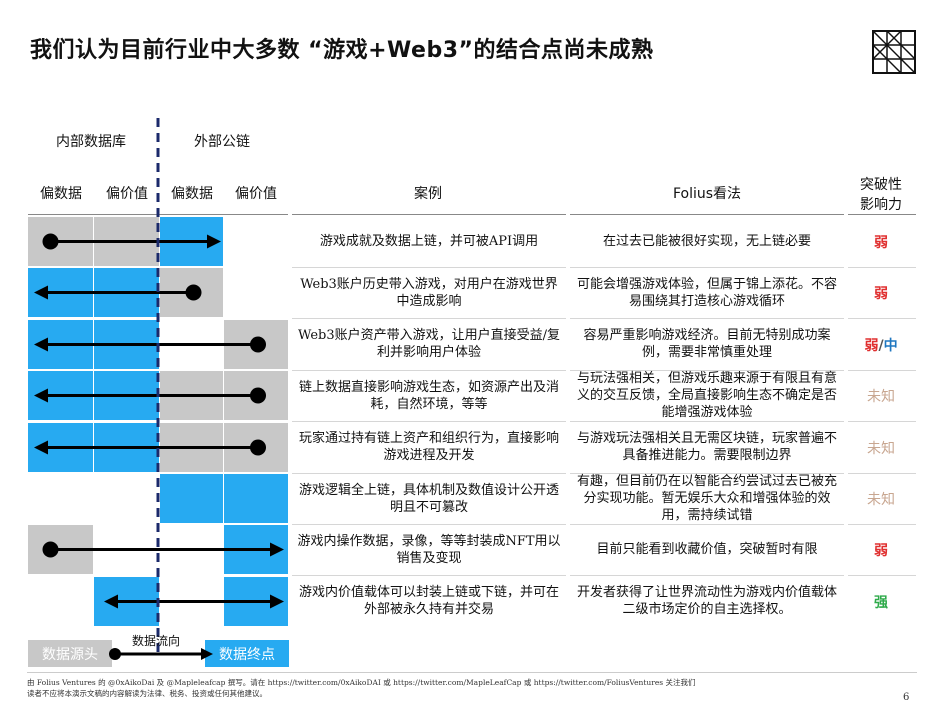 Image resolution: width=941 pixels, height=709 pixels. What do you see at coordinates (429, 241) in the screenshot?
I see `case-text: 游戏成就及数据上链，并可被API调用` at bounding box center [429, 241].